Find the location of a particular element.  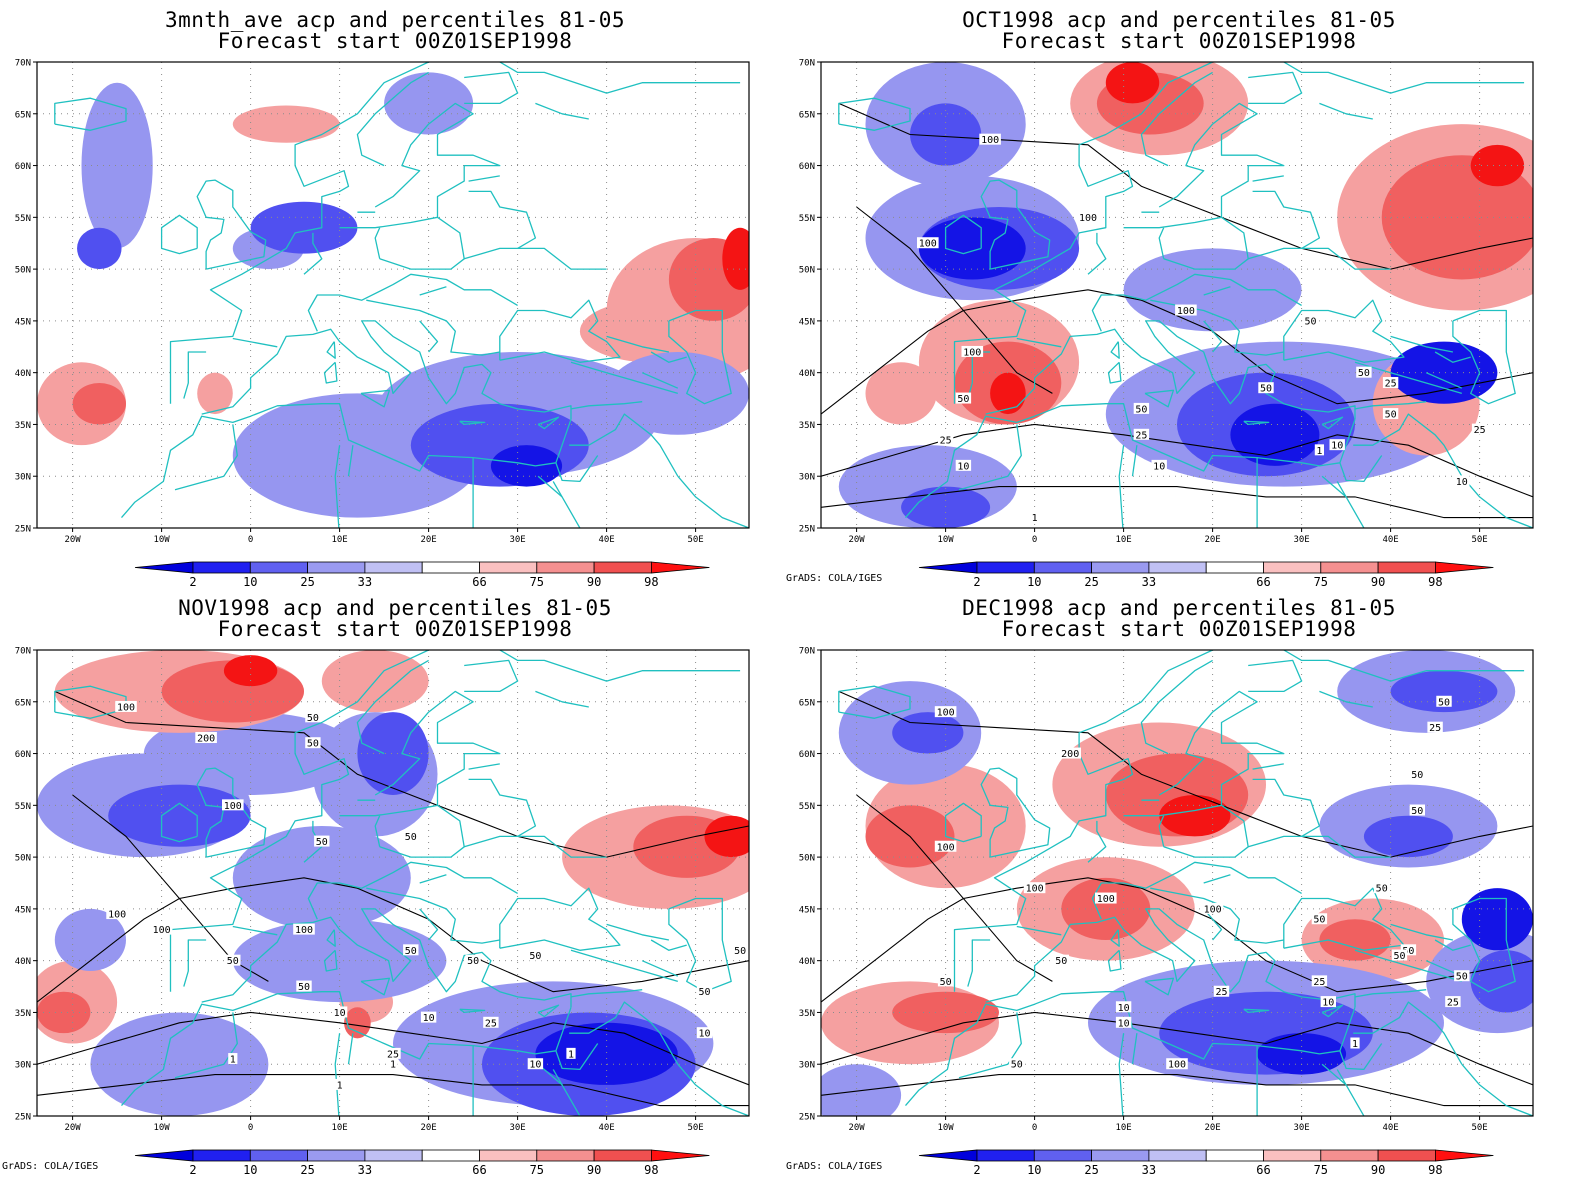

colorbar-label: 66 is located at coordinates (1263, 1170).